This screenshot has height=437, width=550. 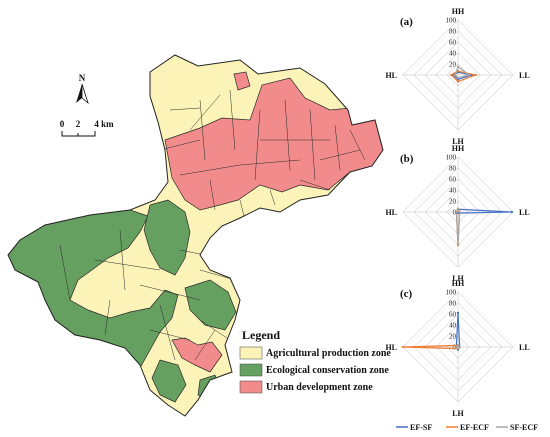 What do you see at coordinates (483, 211) in the screenshot?
I see `radar-series-ef-sf` at bounding box center [483, 211].